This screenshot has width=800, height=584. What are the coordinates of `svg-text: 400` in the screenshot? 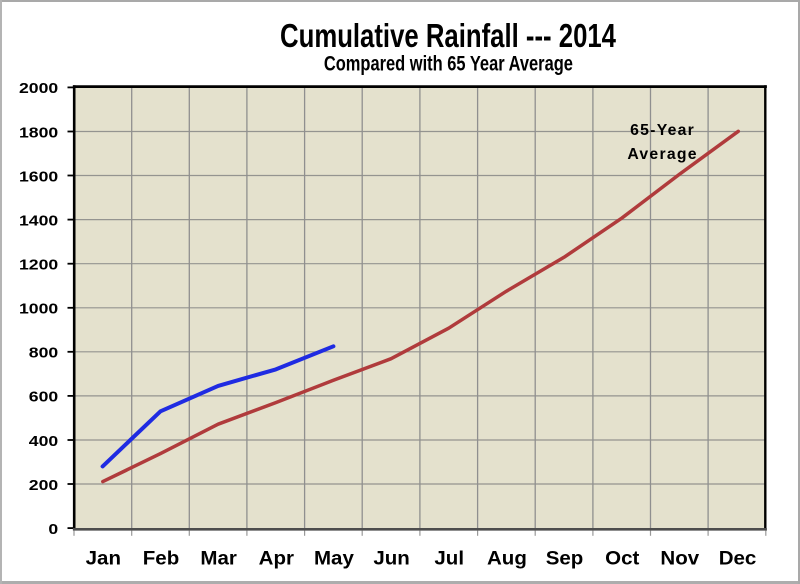 It's located at (43, 441).